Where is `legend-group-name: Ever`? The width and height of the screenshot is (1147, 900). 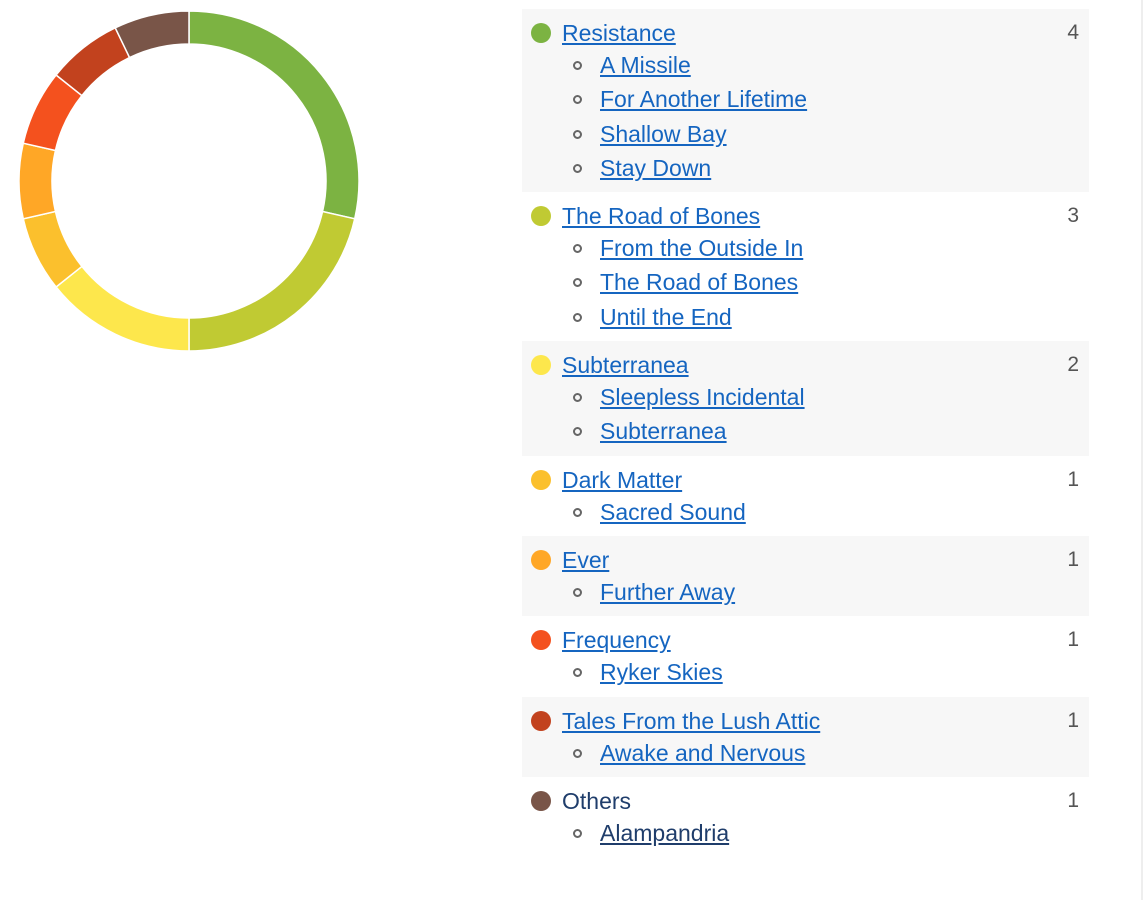
legend-group-name: Ever is located at coordinates (586, 559).